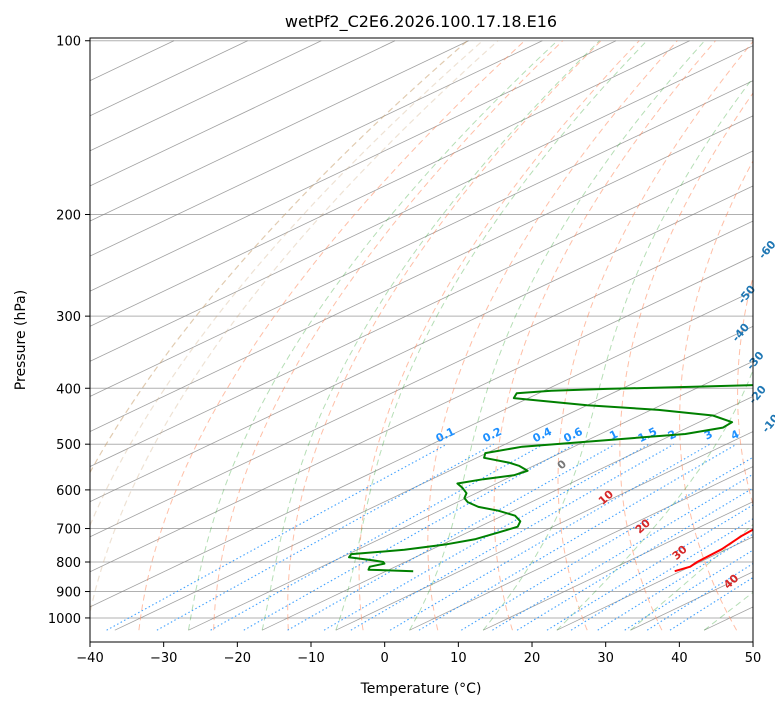 The width and height of the screenshot is (775, 708). What do you see at coordinates (21, 340) in the screenshot?
I see `y-axis-label: Pressure (hPa)` at bounding box center [21, 340].